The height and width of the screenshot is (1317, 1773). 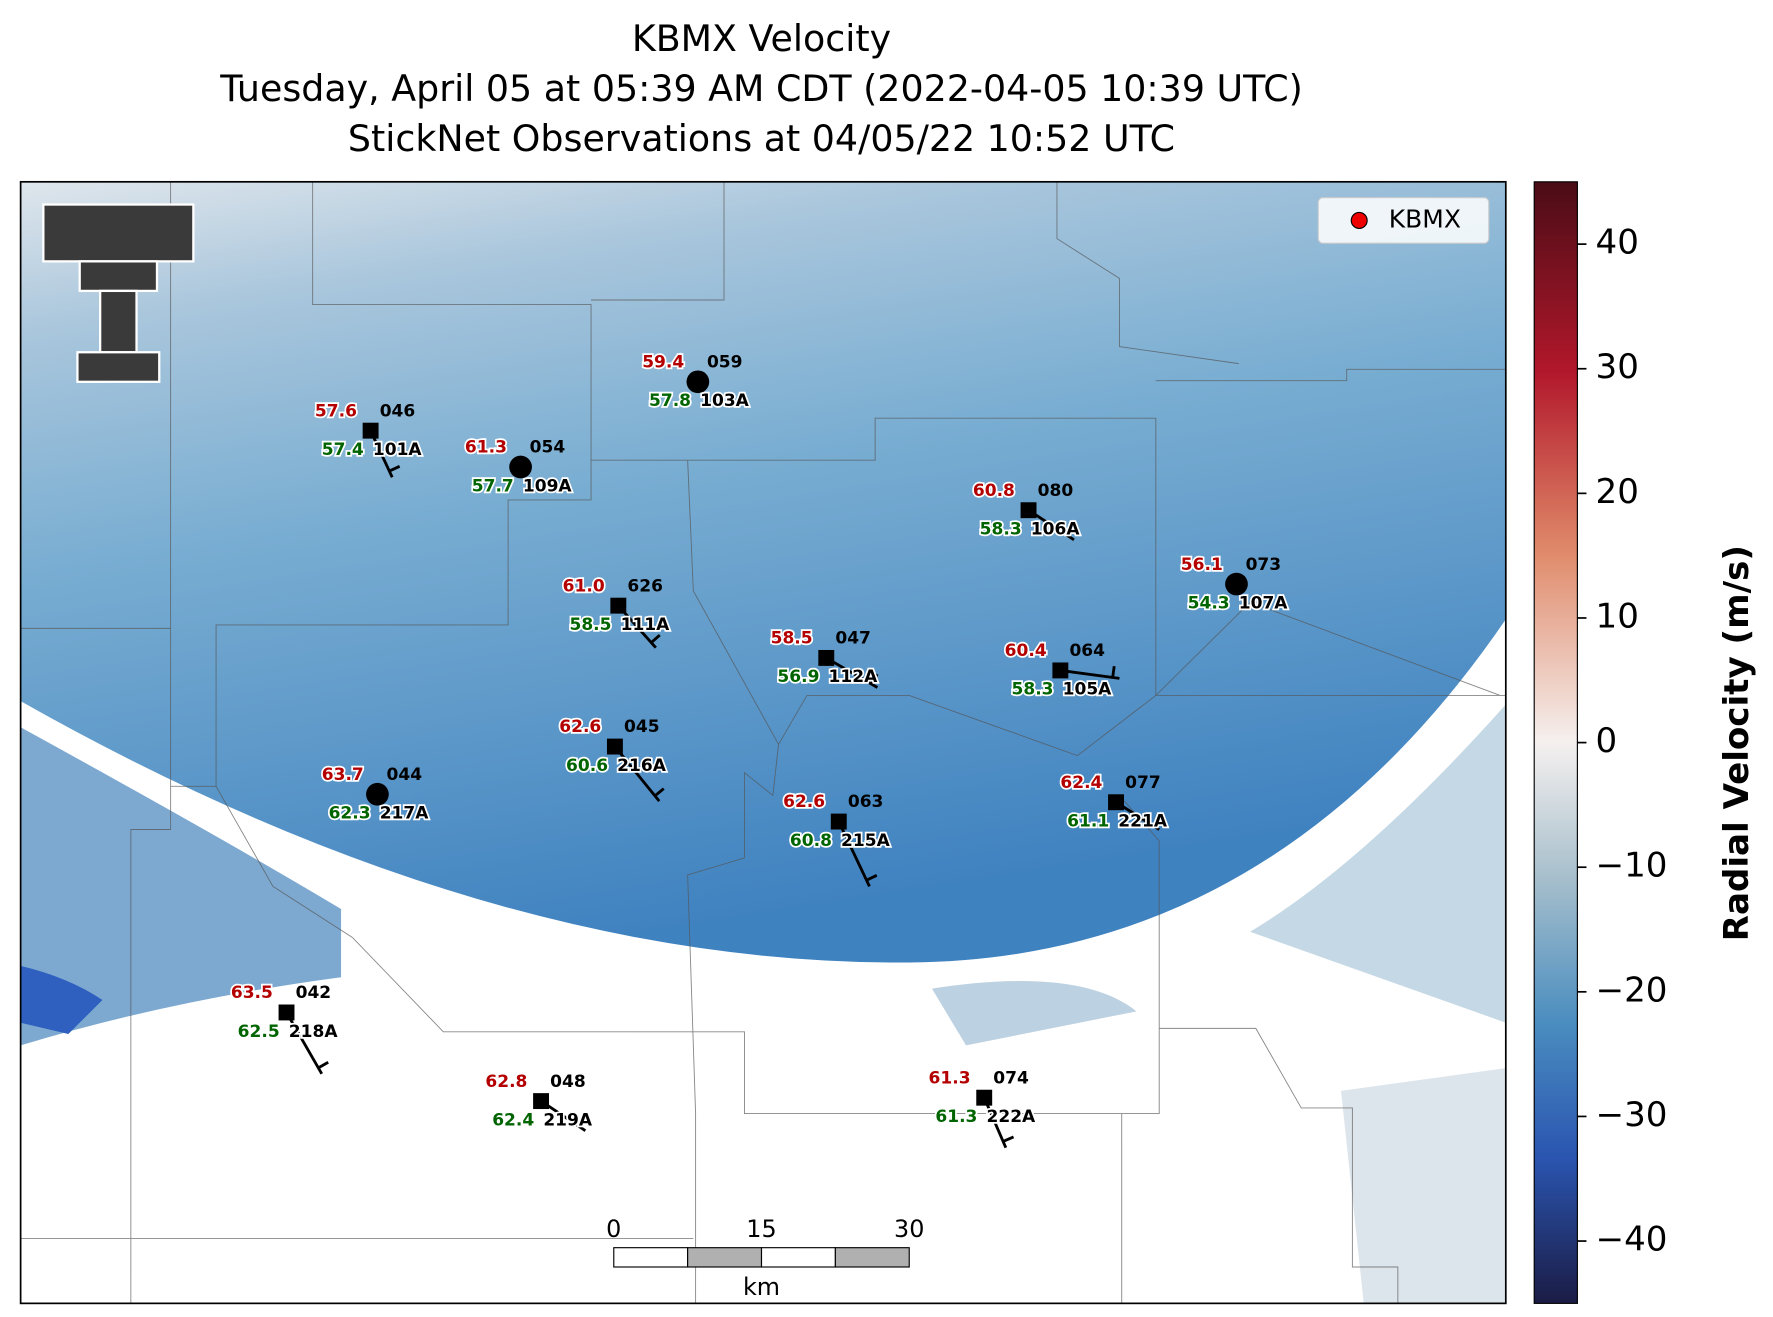 What do you see at coordinates (118, 293) in the screenshot?
I see `logo` at bounding box center [118, 293].